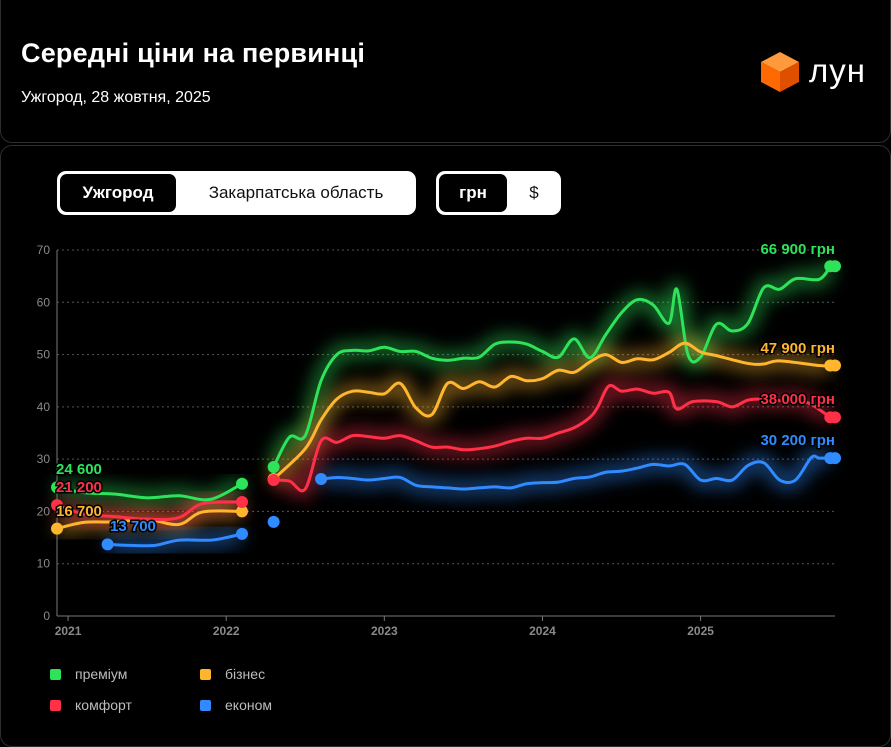 The width and height of the screenshot is (891, 747). Describe the element at coordinates (542, 631) in the screenshot. I see `x-tick-label: 2024` at that location.